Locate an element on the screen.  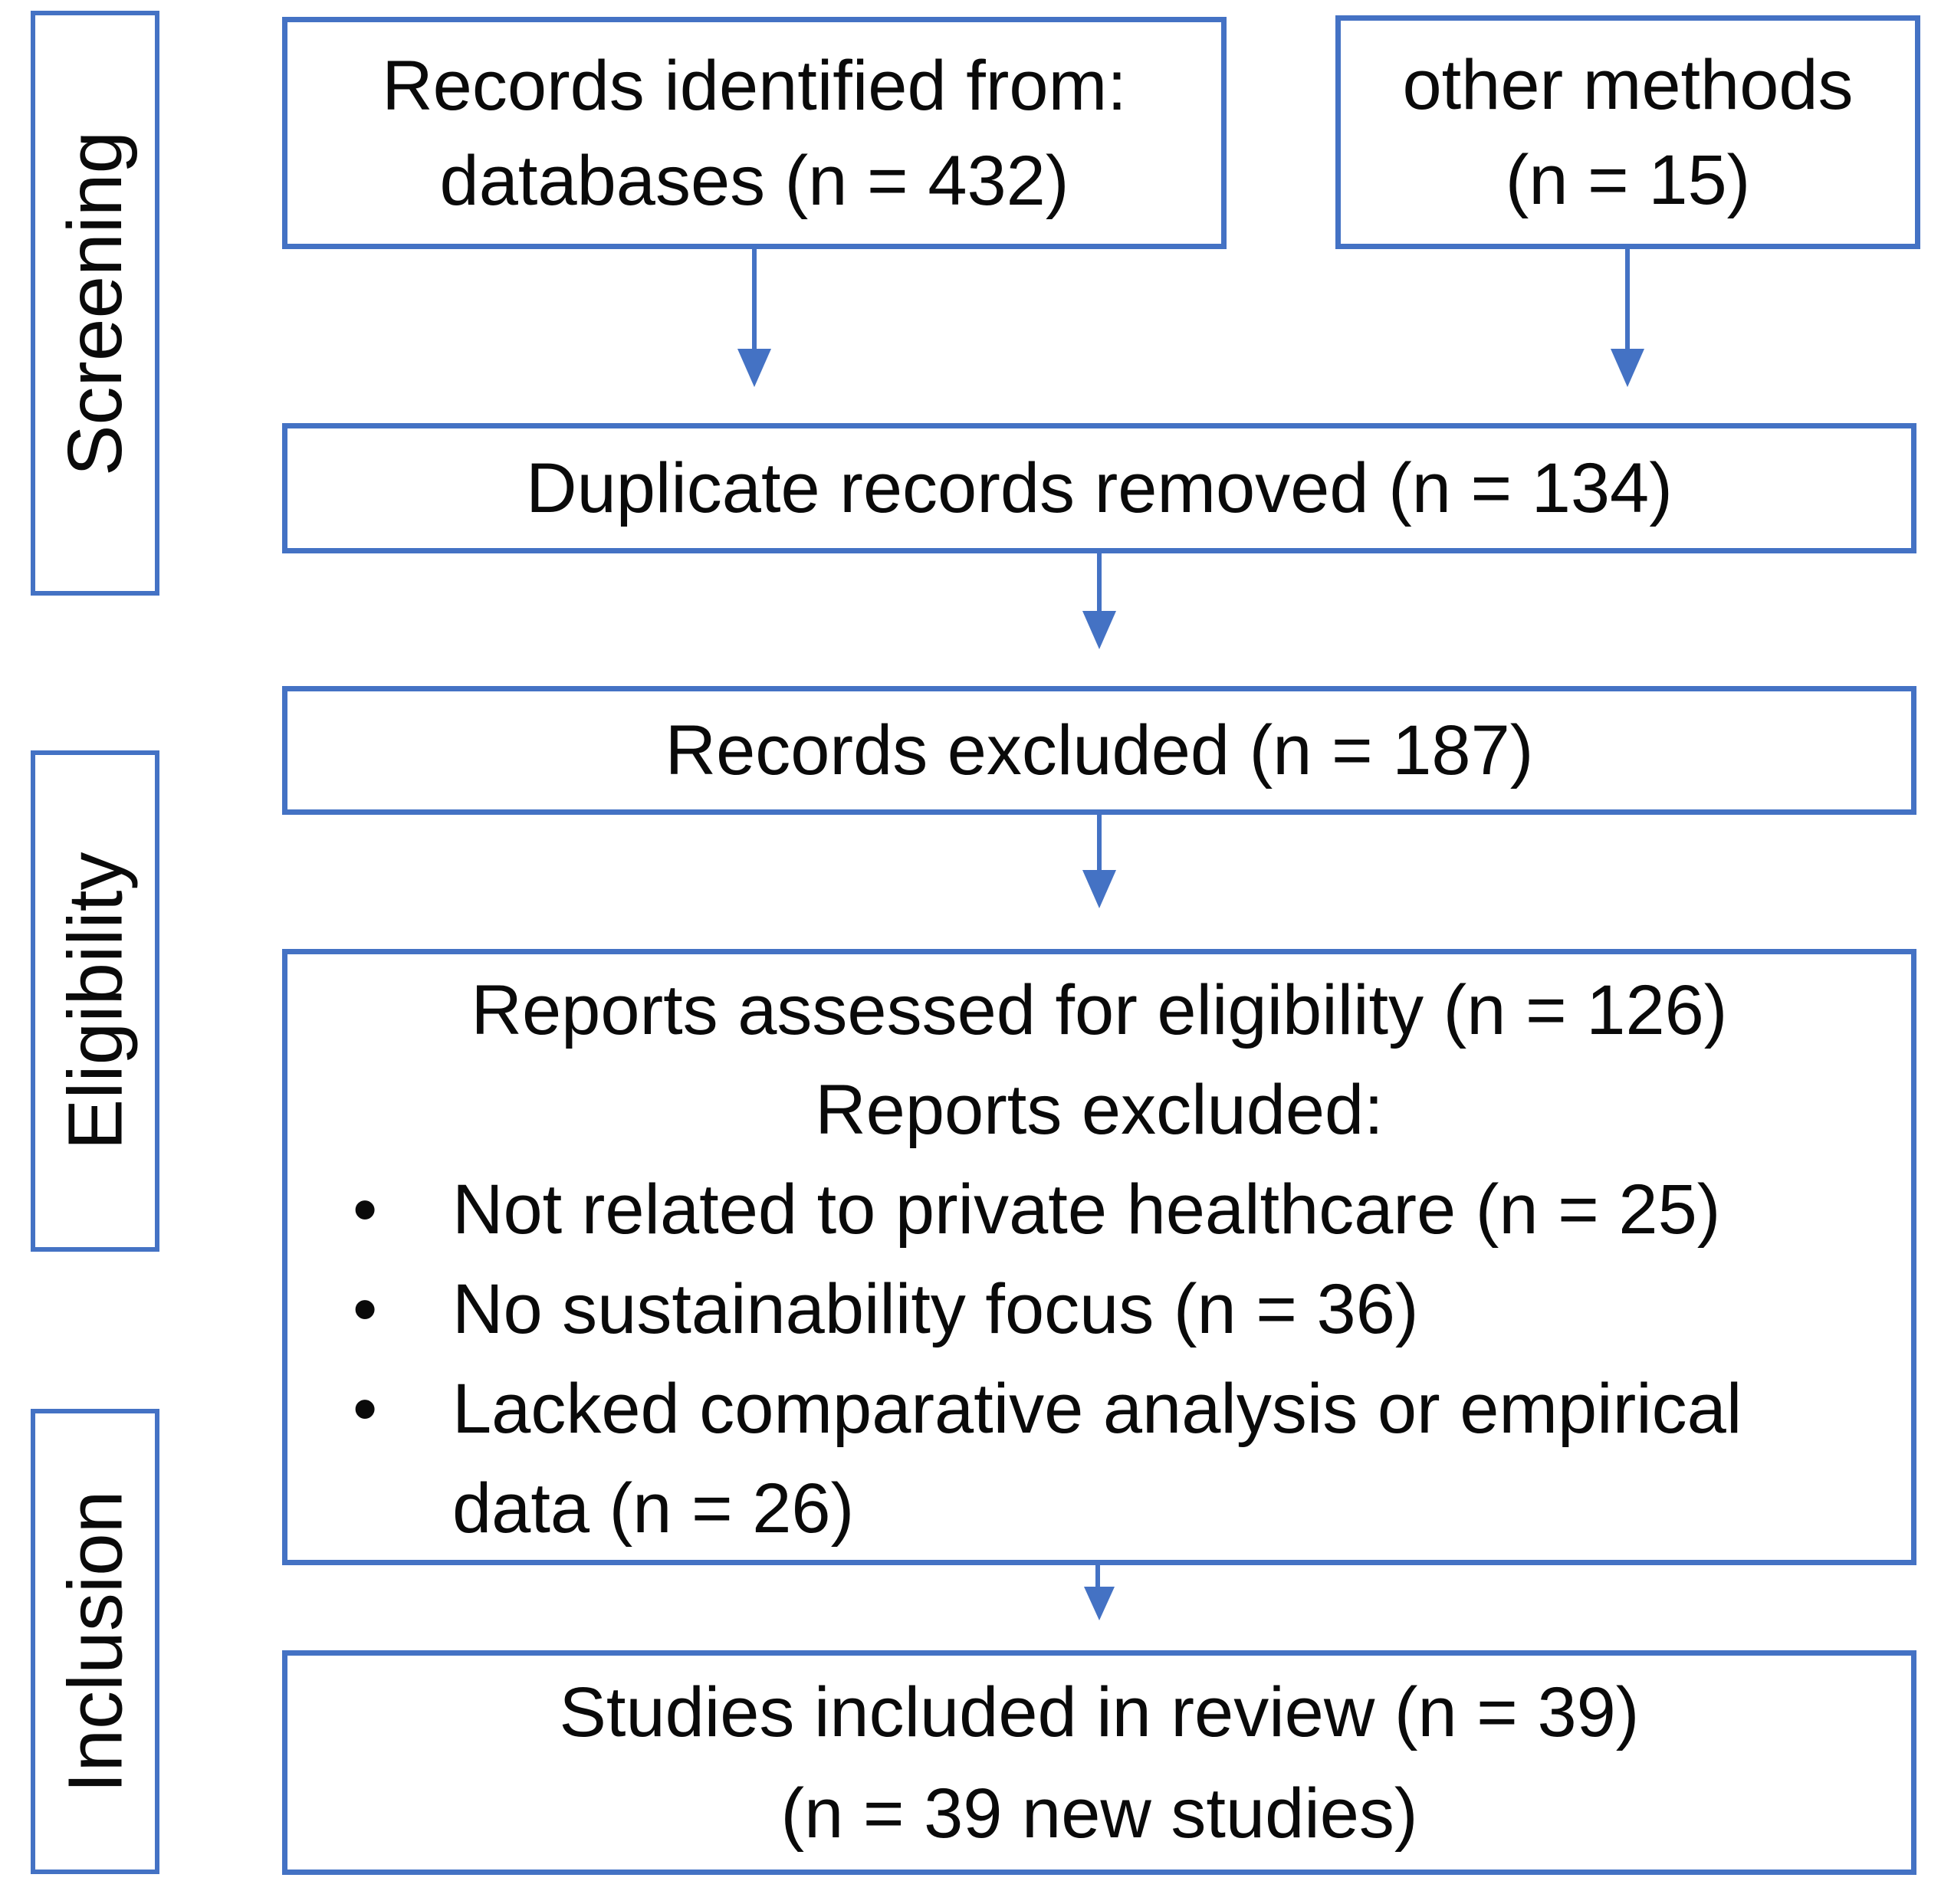
arrow-down-other-methods-head-icon is located at coordinates (1627, 368).